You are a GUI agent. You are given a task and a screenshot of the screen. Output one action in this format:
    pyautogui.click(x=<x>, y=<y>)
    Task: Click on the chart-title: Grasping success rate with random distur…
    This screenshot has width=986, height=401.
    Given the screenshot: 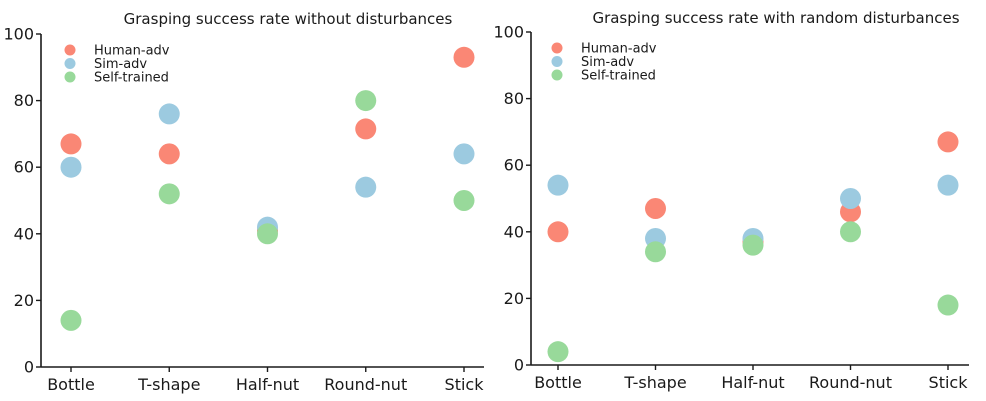 What is the action you would take?
    pyautogui.click(x=775, y=18)
    